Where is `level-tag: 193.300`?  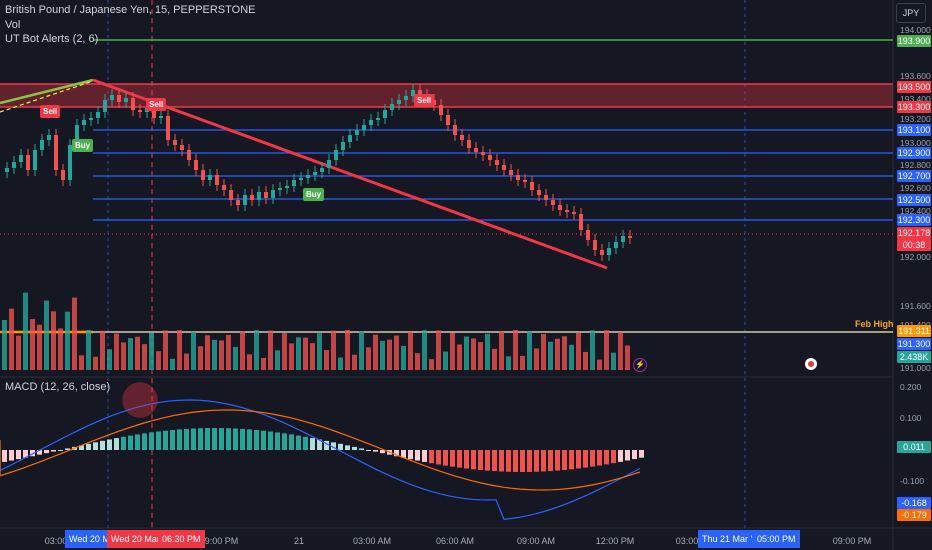 level-tag: 193.300 is located at coordinates (914, 107).